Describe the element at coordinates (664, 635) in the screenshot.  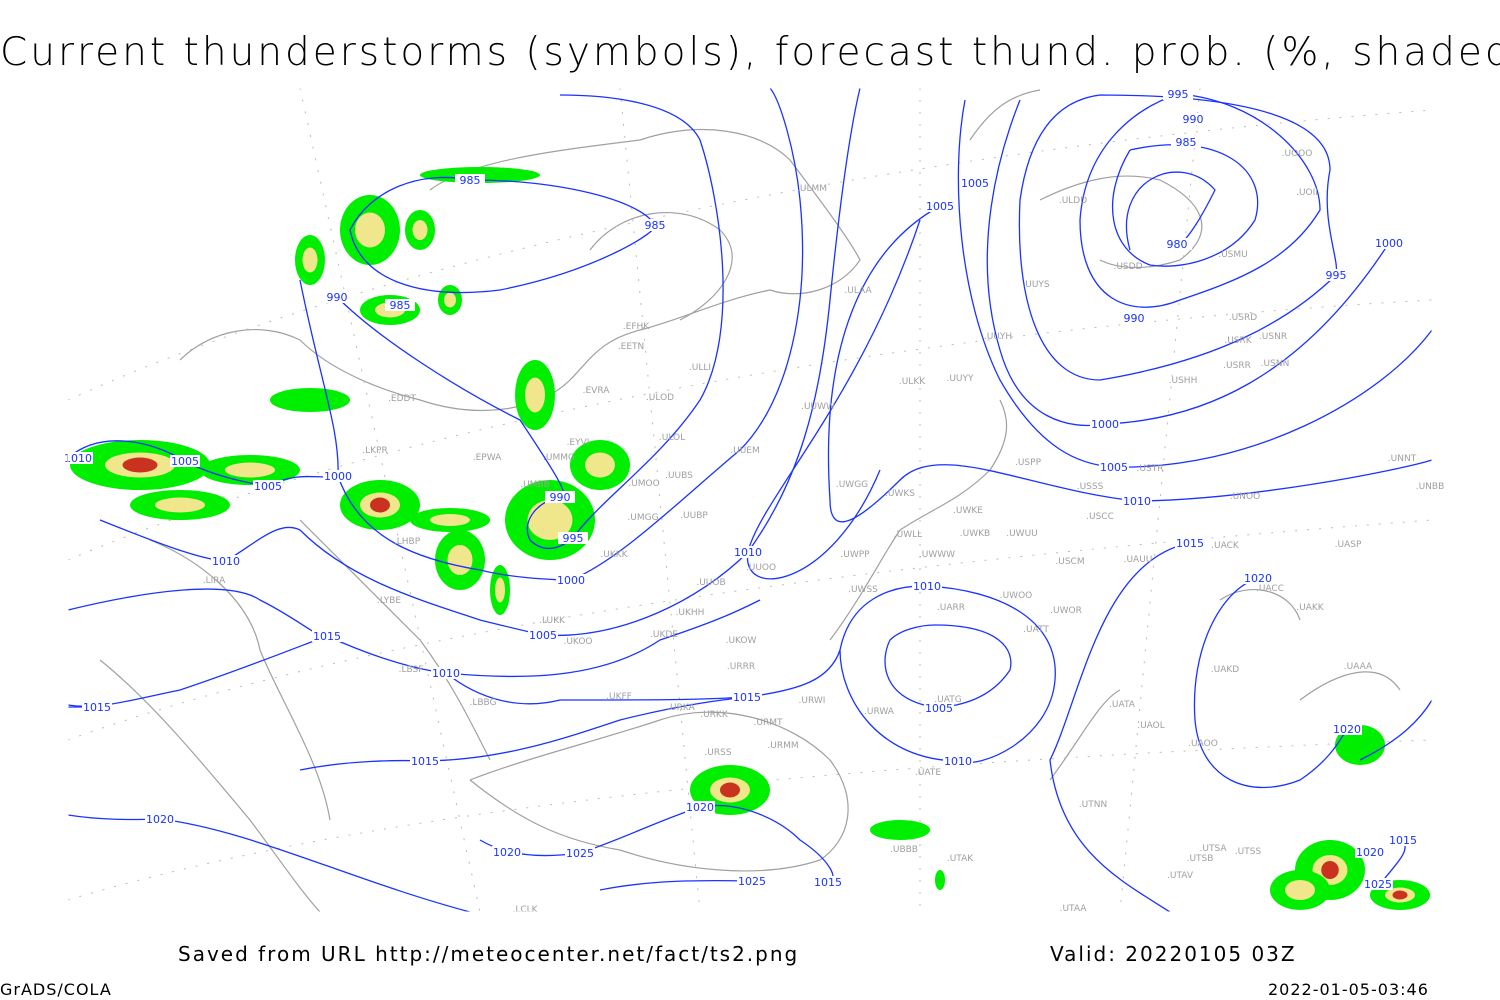
I see `station-label: .UKDE` at that location.